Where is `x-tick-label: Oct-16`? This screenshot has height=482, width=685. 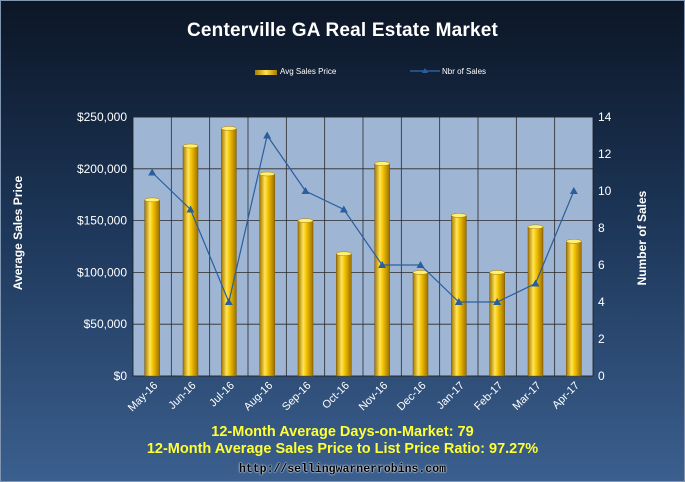 x-tick-label: Oct-16 is located at coordinates (336, 396).